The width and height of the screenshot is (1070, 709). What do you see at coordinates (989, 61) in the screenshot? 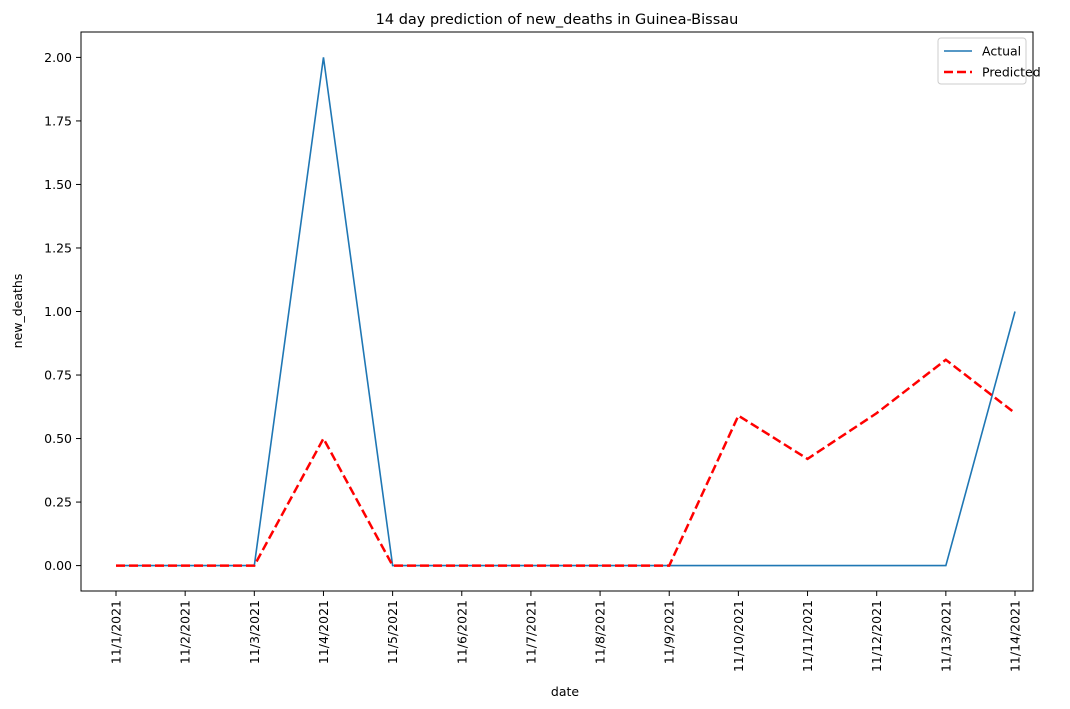
I see `legend: Actual Predicted` at bounding box center [989, 61].